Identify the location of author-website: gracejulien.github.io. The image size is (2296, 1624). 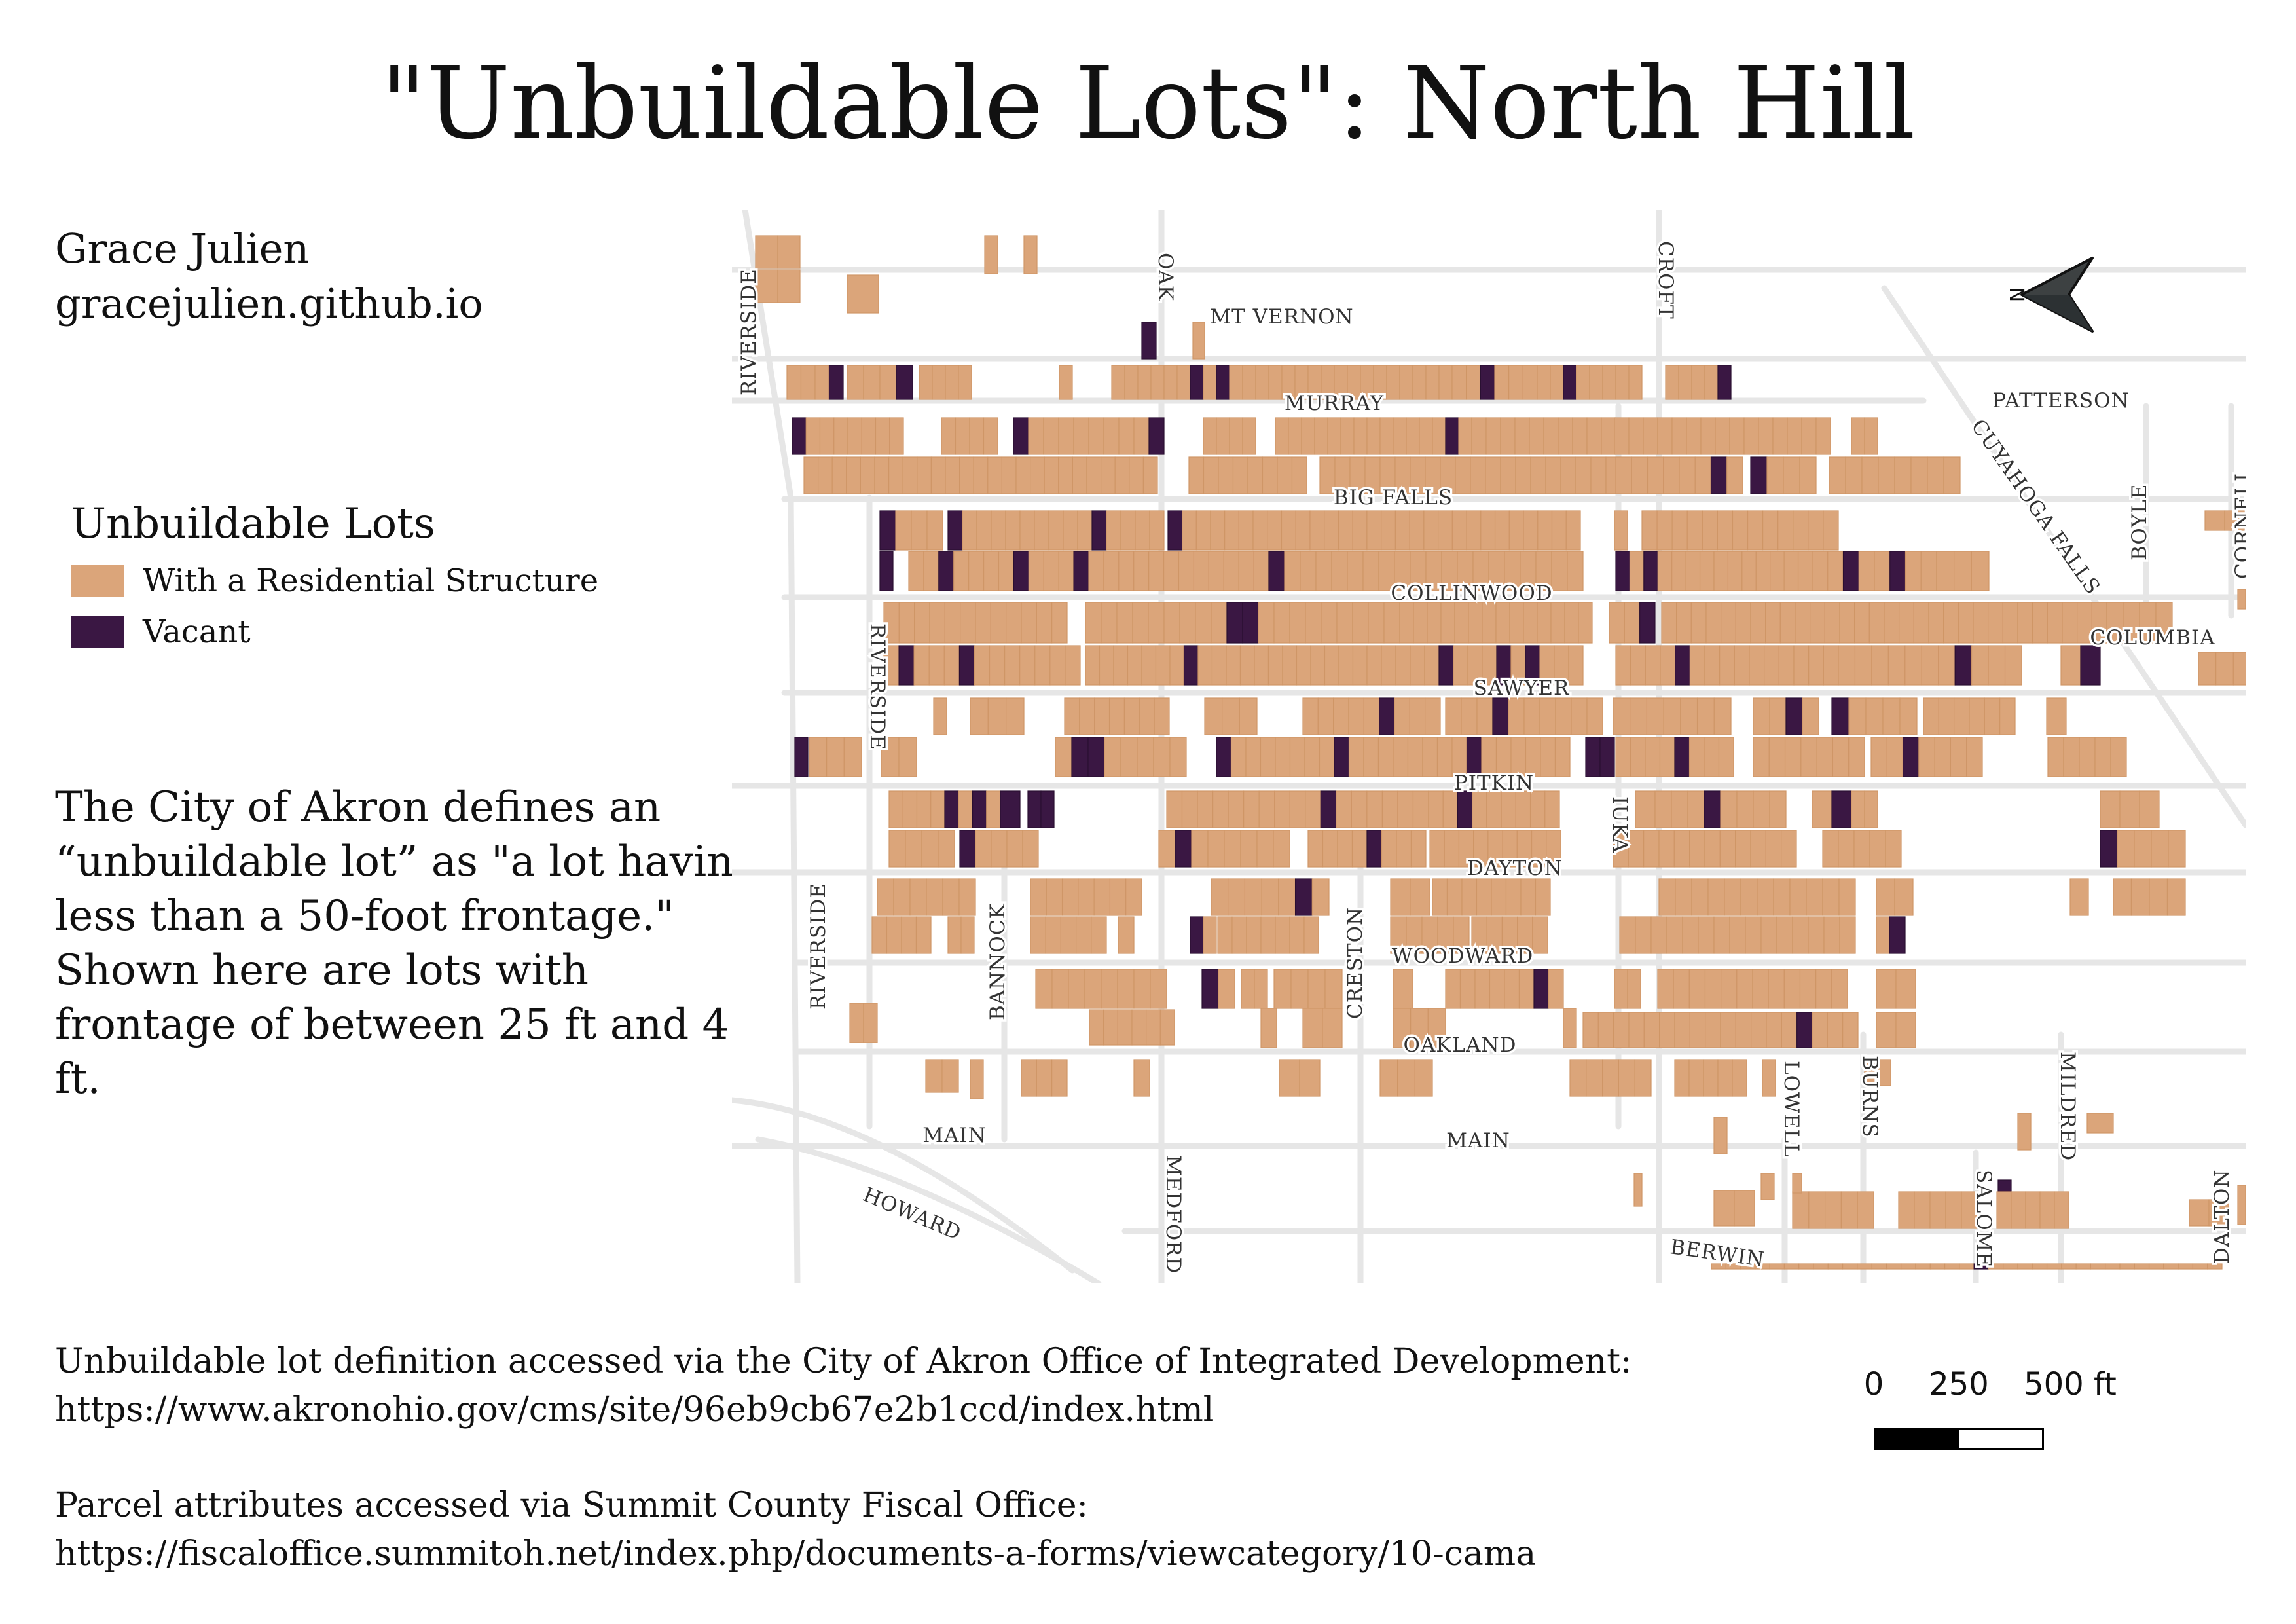
(269, 303).